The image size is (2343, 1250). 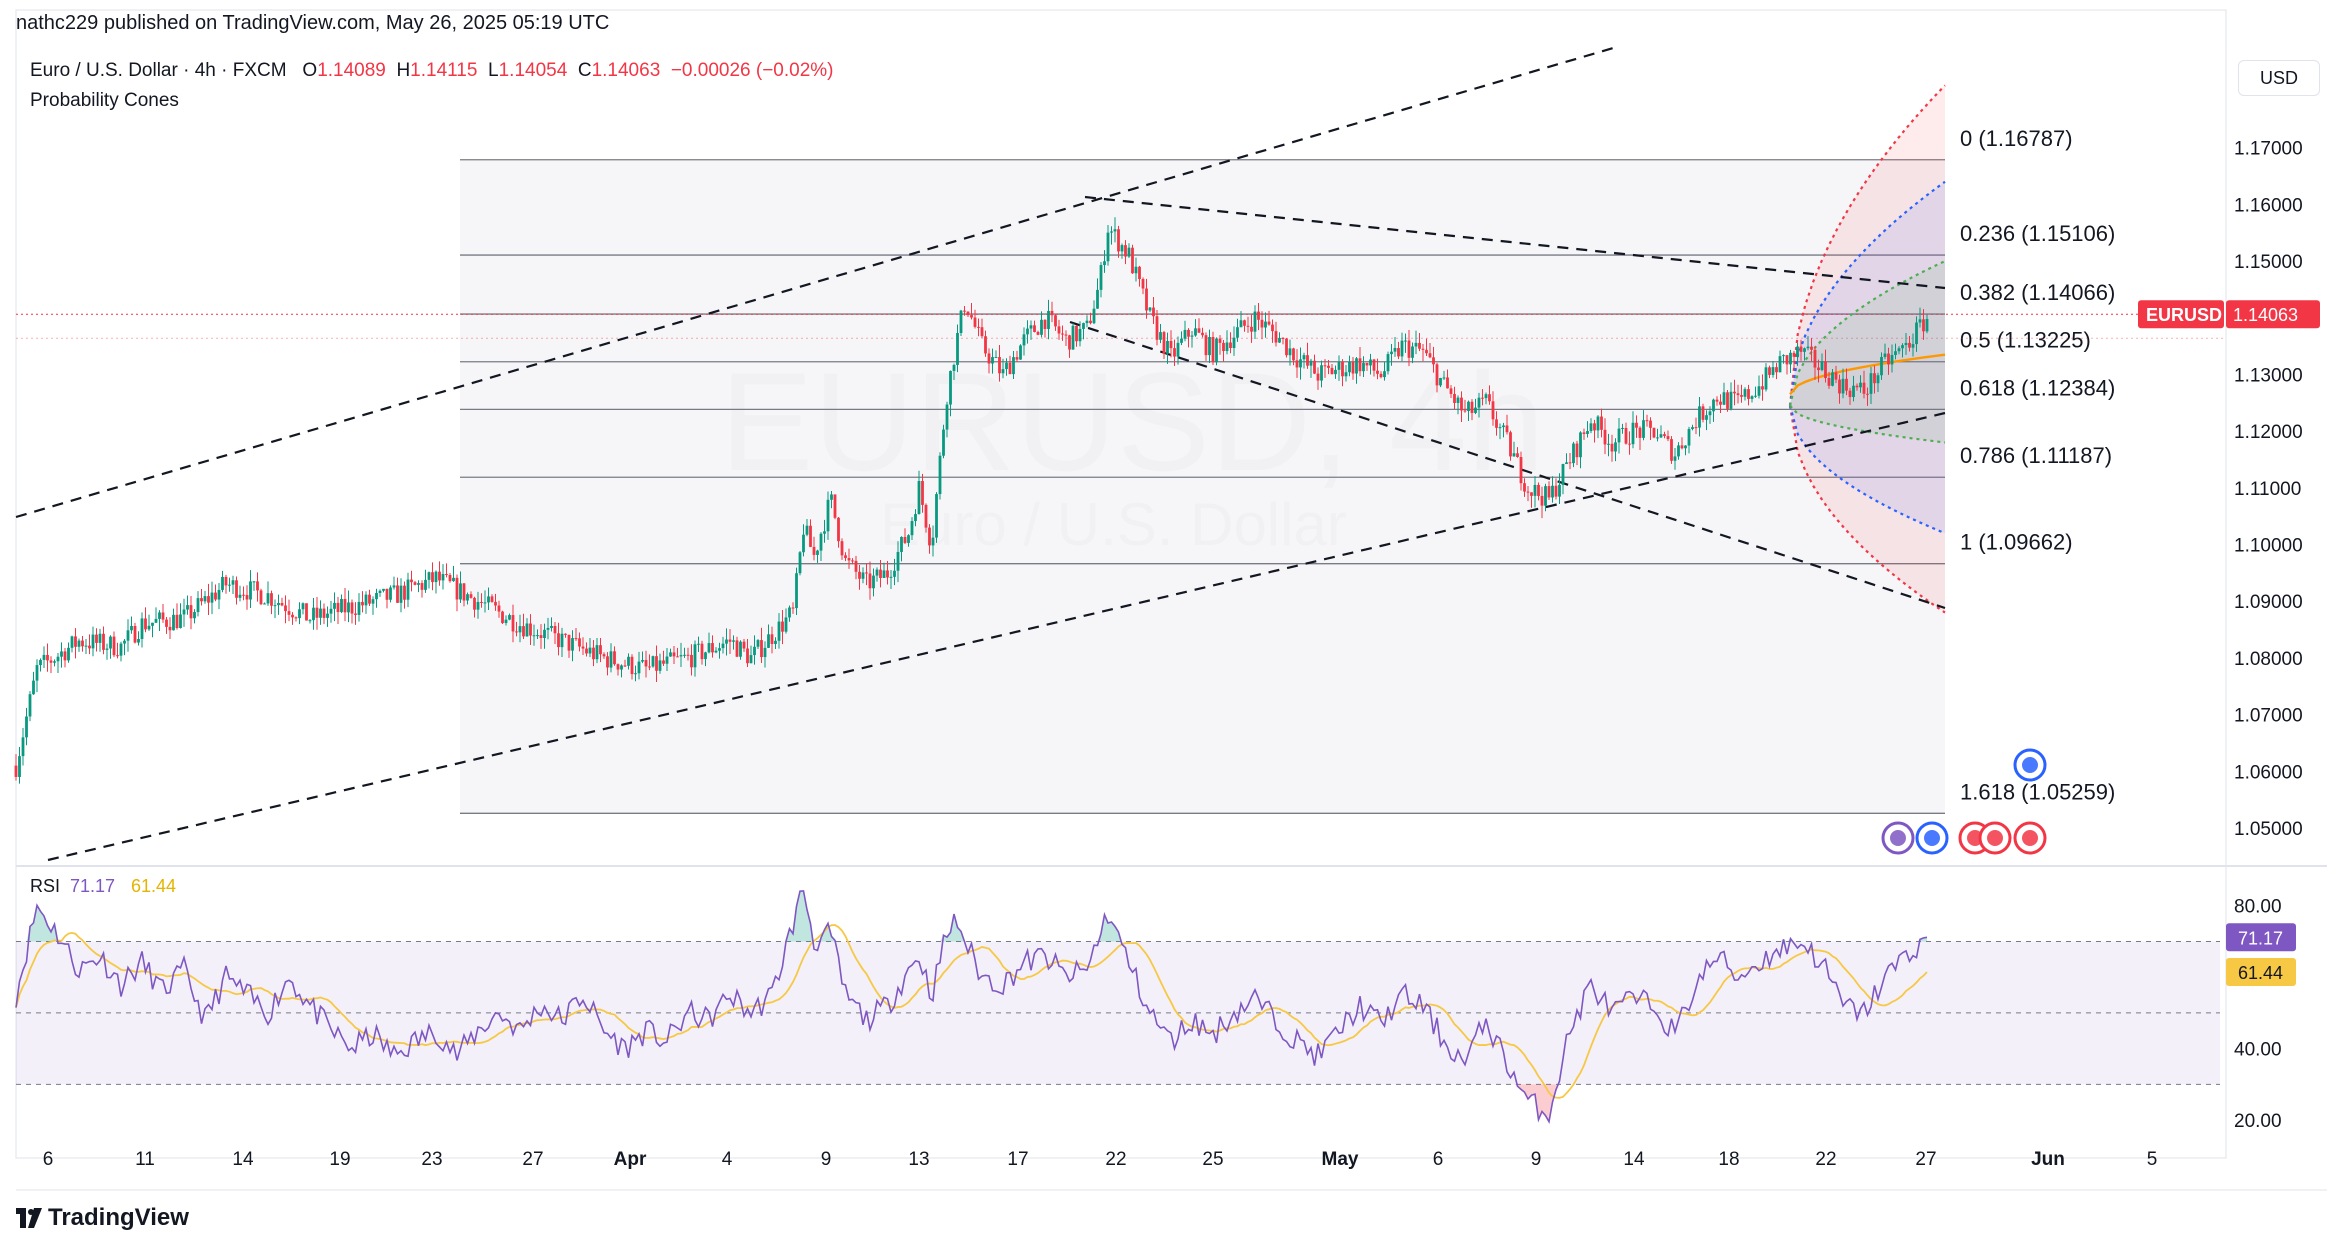 I want to click on rsi-ma-tag-text: 61.44, so click(x=2260, y=973).